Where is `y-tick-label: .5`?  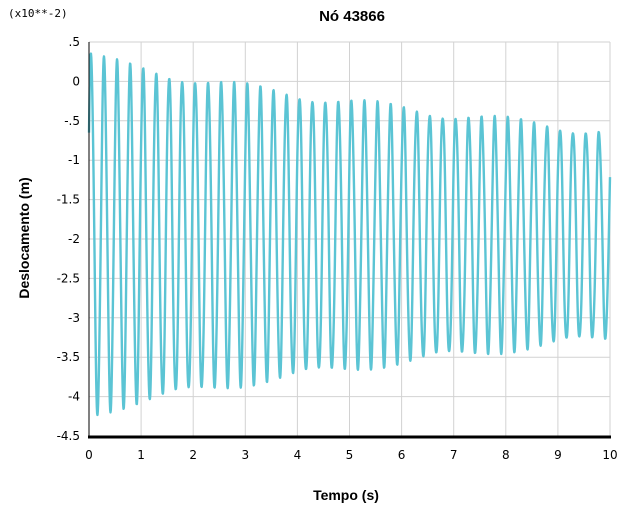 y-tick-label: .5 is located at coordinates (74, 42).